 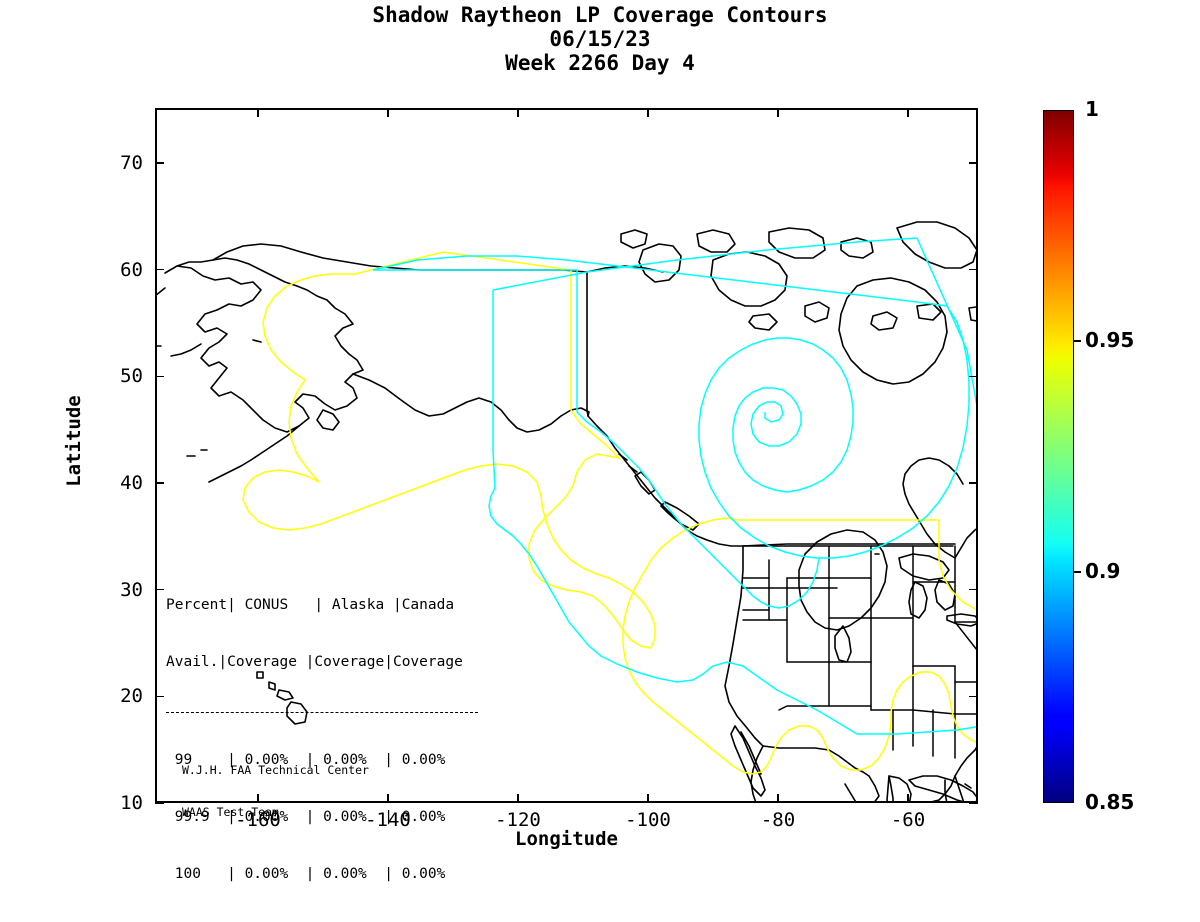 I want to click on cuba, so click(x=942, y=788).